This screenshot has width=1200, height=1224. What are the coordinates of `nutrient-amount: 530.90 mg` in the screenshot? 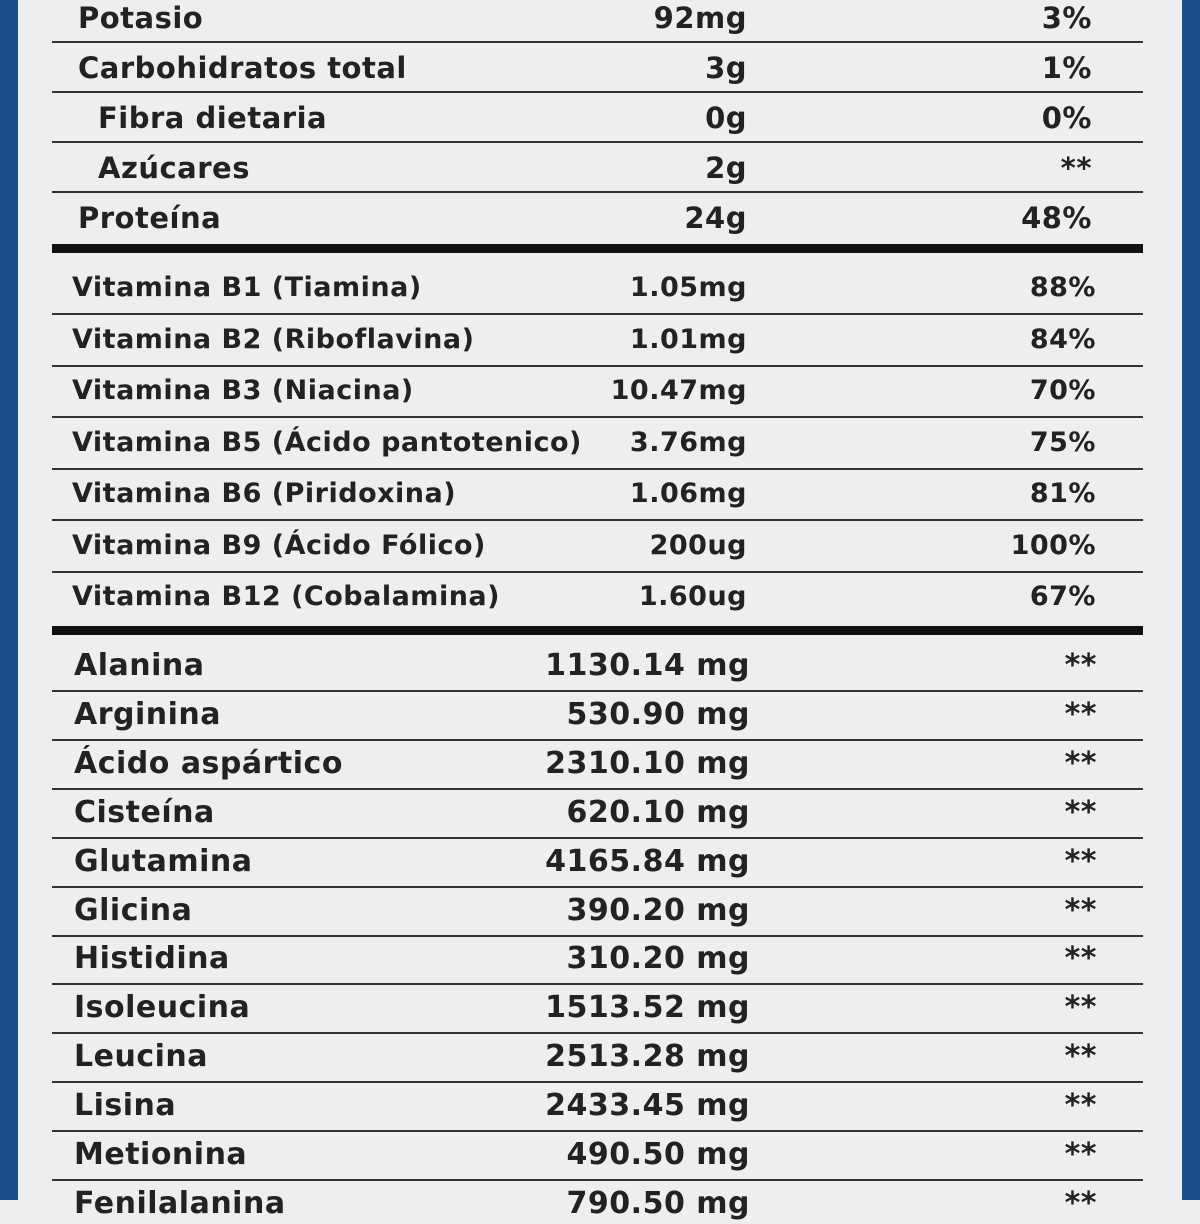 It's located at (658, 714).